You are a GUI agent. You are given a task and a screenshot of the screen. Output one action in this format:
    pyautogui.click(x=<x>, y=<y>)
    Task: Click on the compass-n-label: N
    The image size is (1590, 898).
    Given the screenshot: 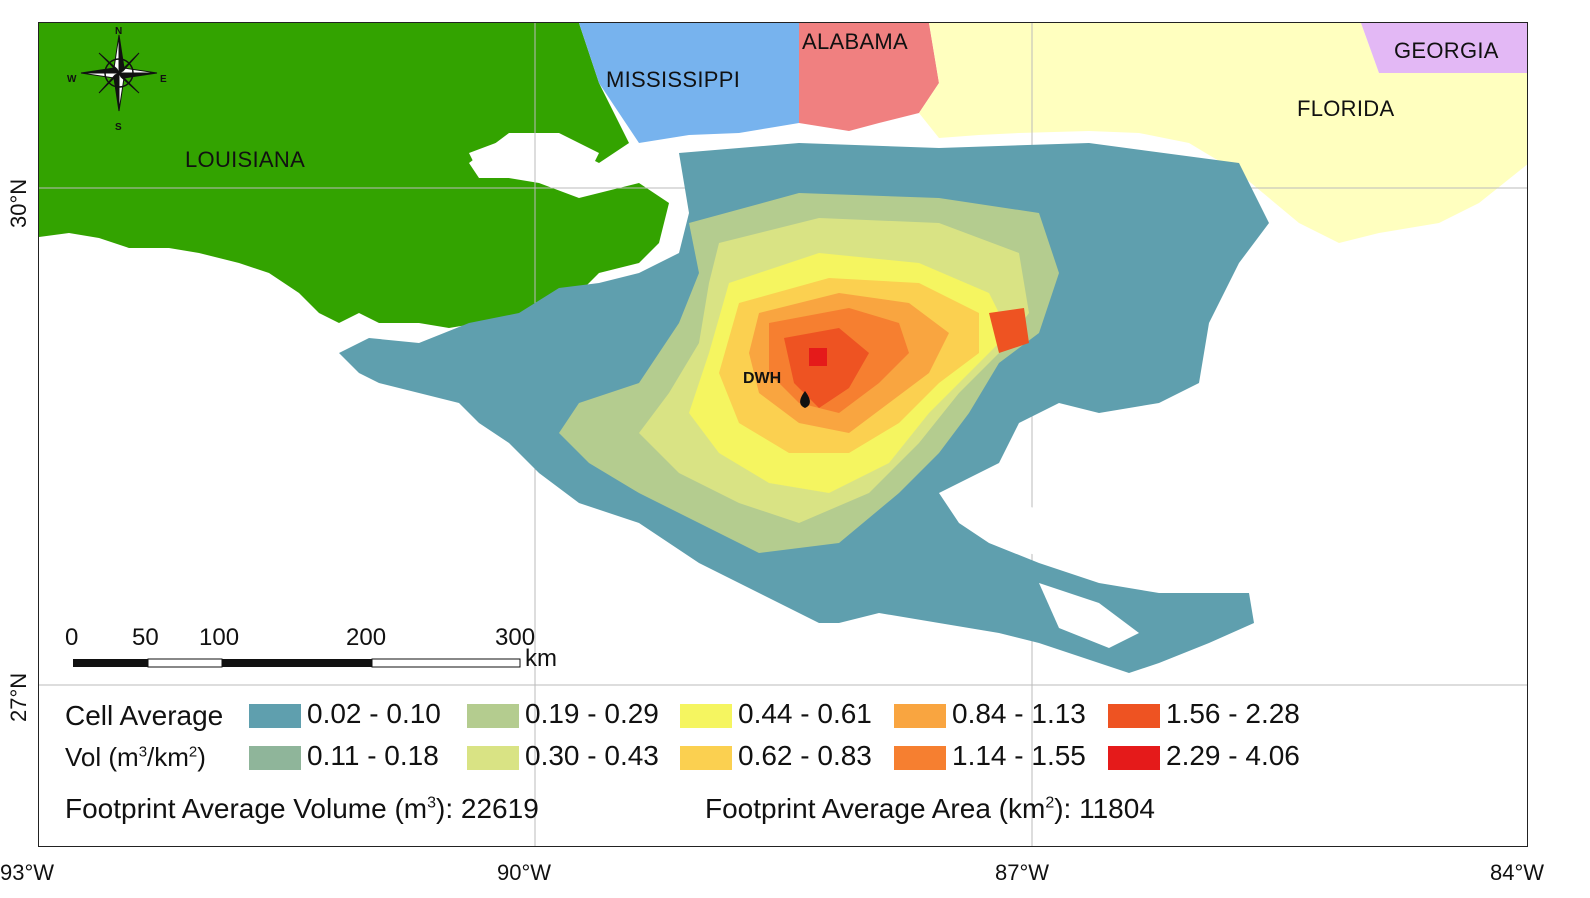 What is the action you would take?
    pyautogui.click(x=119, y=31)
    